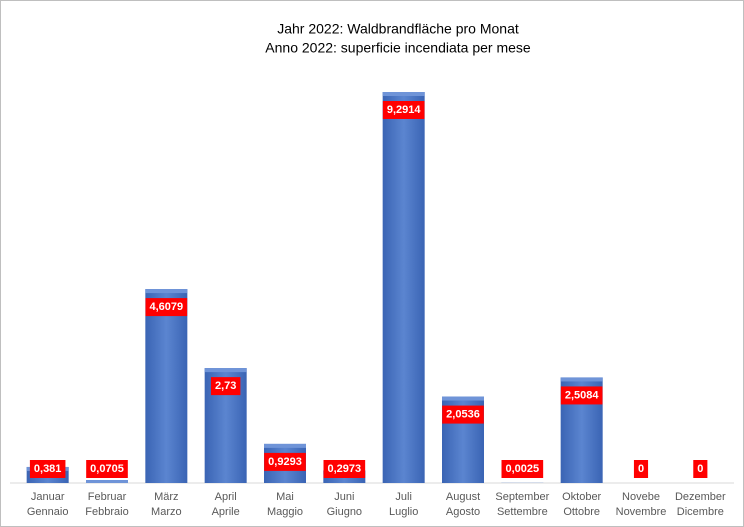 Image resolution: width=744 pixels, height=527 pixels. Describe the element at coordinates (522, 512) in the screenshot. I see `x-tick-label: Settembre` at that location.